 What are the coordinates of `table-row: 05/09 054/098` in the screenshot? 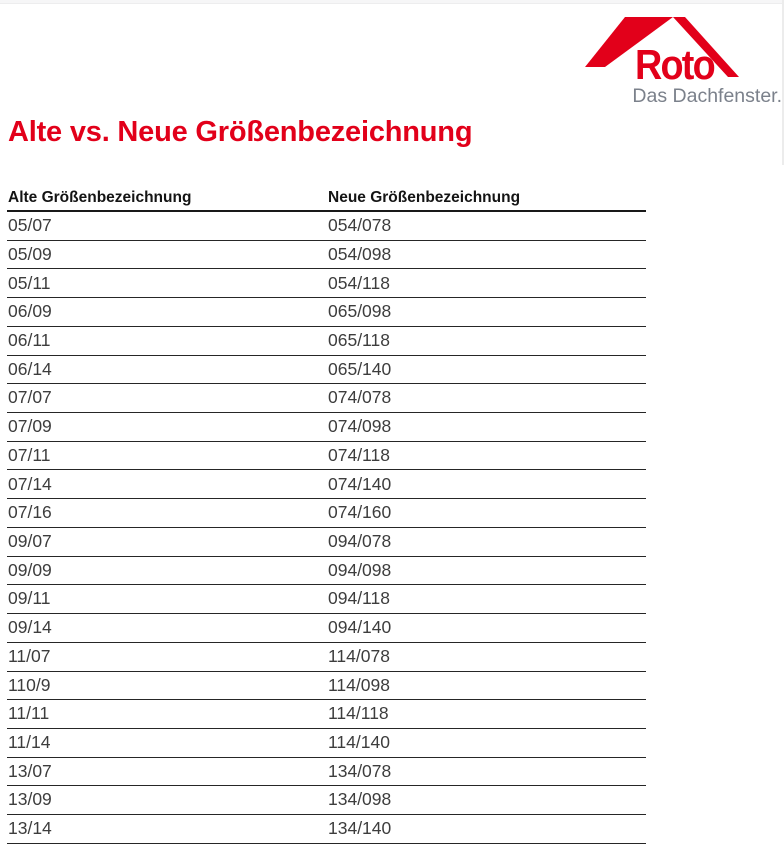 It's located at (326, 255).